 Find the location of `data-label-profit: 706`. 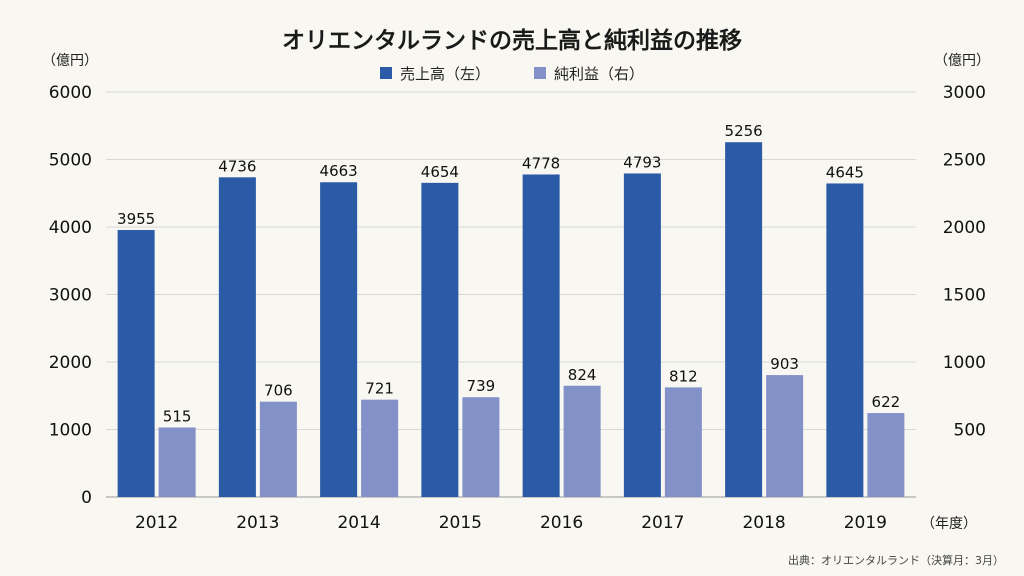

data-label-profit: 706 is located at coordinates (278, 391).